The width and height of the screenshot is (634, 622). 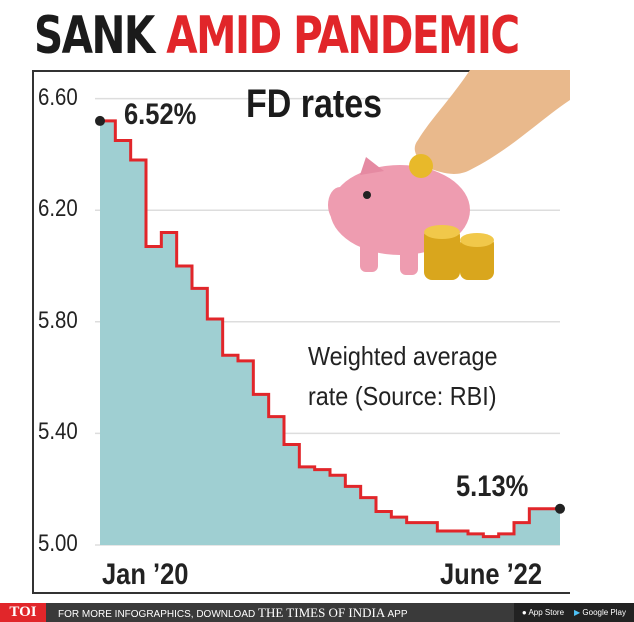 What do you see at coordinates (492, 486) in the screenshot?
I see `end-value-label: 5.13%` at bounding box center [492, 486].